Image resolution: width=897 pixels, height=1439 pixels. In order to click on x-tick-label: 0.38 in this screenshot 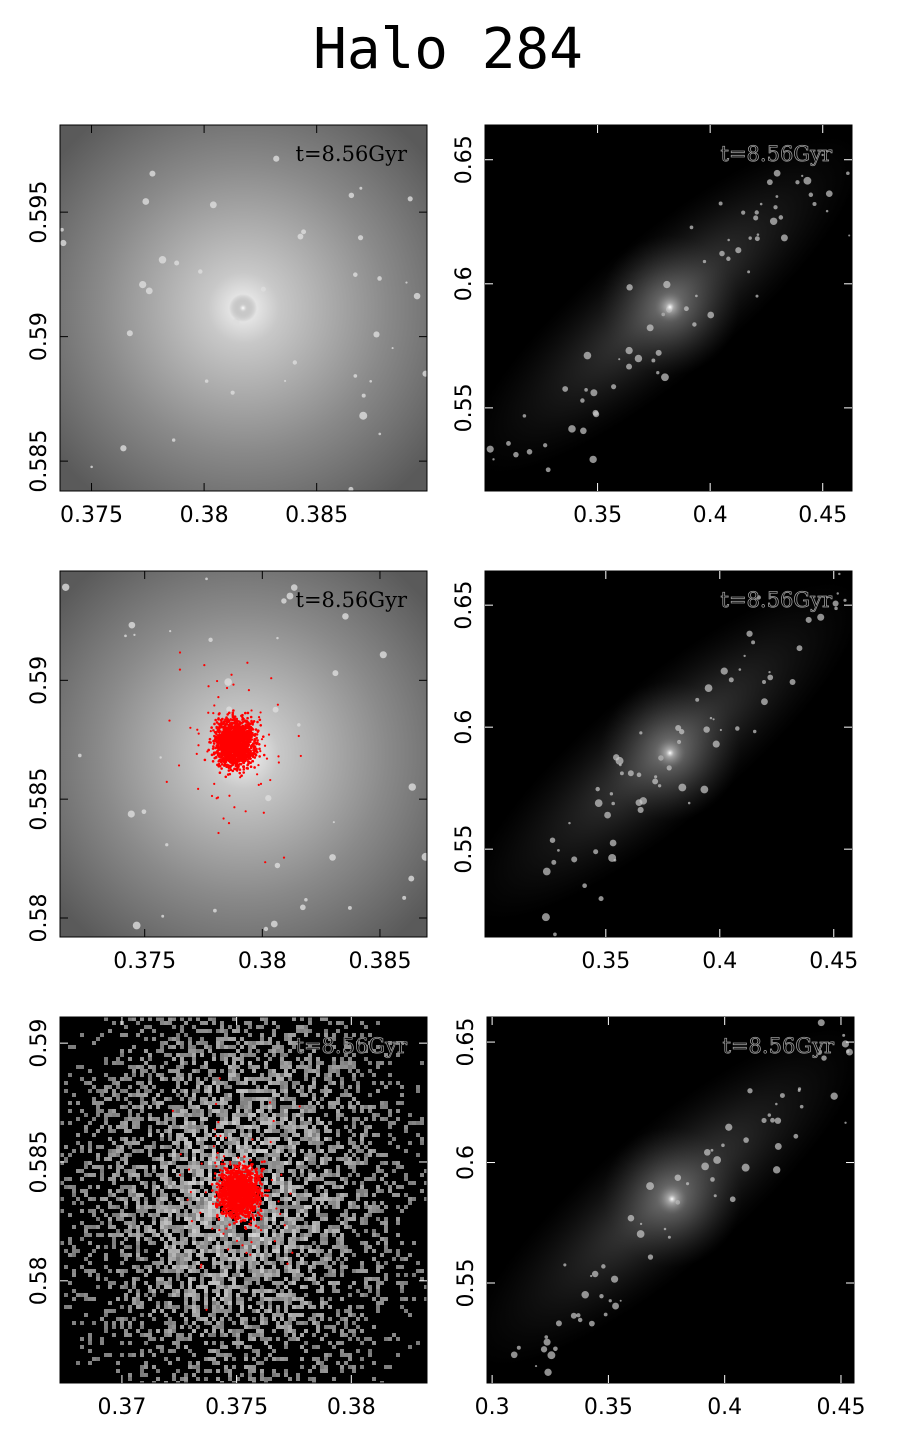, I will do `click(204, 515)`.